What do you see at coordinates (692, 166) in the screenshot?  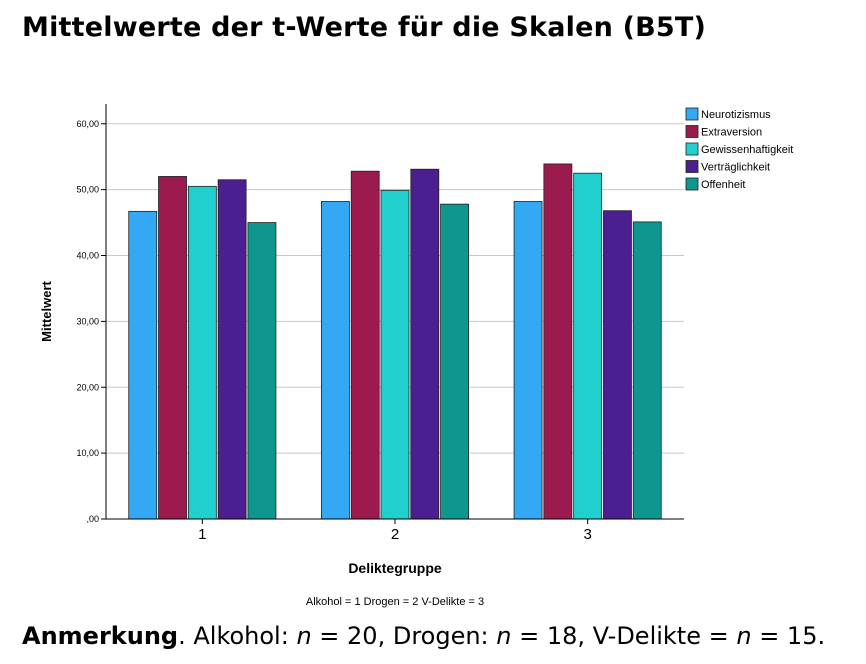 I see `legend-swatch-verträglichkeit` at bounding box center [692, 166].